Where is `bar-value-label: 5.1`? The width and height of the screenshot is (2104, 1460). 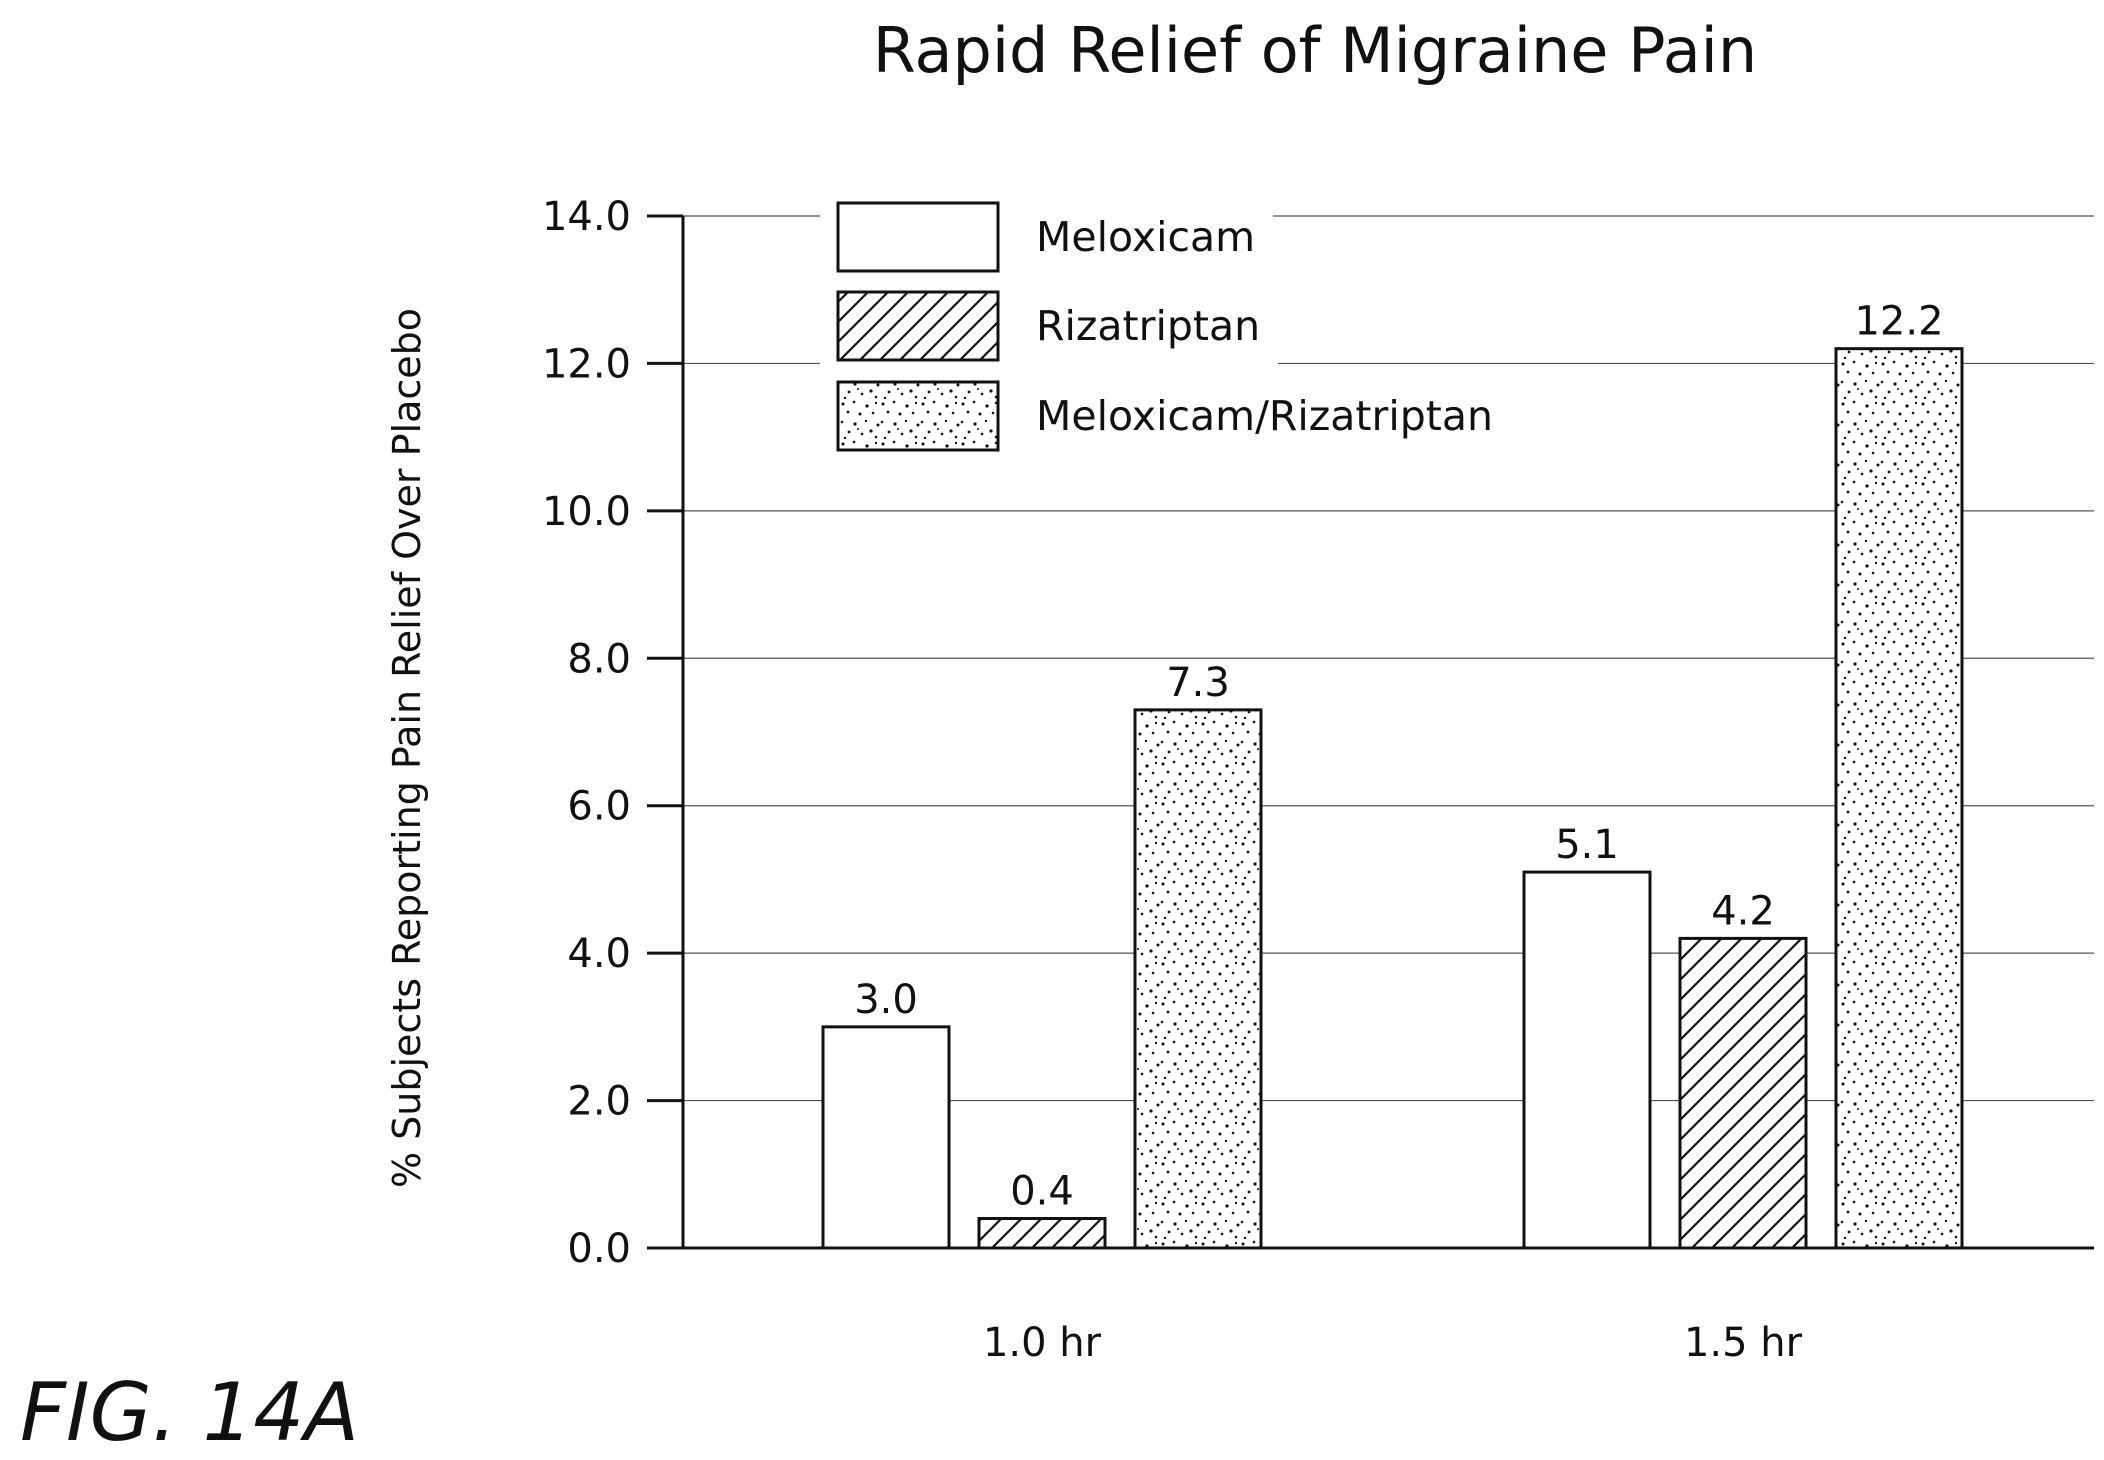
bar-value-label: 5.1 is located at coordinates (1587, 845).